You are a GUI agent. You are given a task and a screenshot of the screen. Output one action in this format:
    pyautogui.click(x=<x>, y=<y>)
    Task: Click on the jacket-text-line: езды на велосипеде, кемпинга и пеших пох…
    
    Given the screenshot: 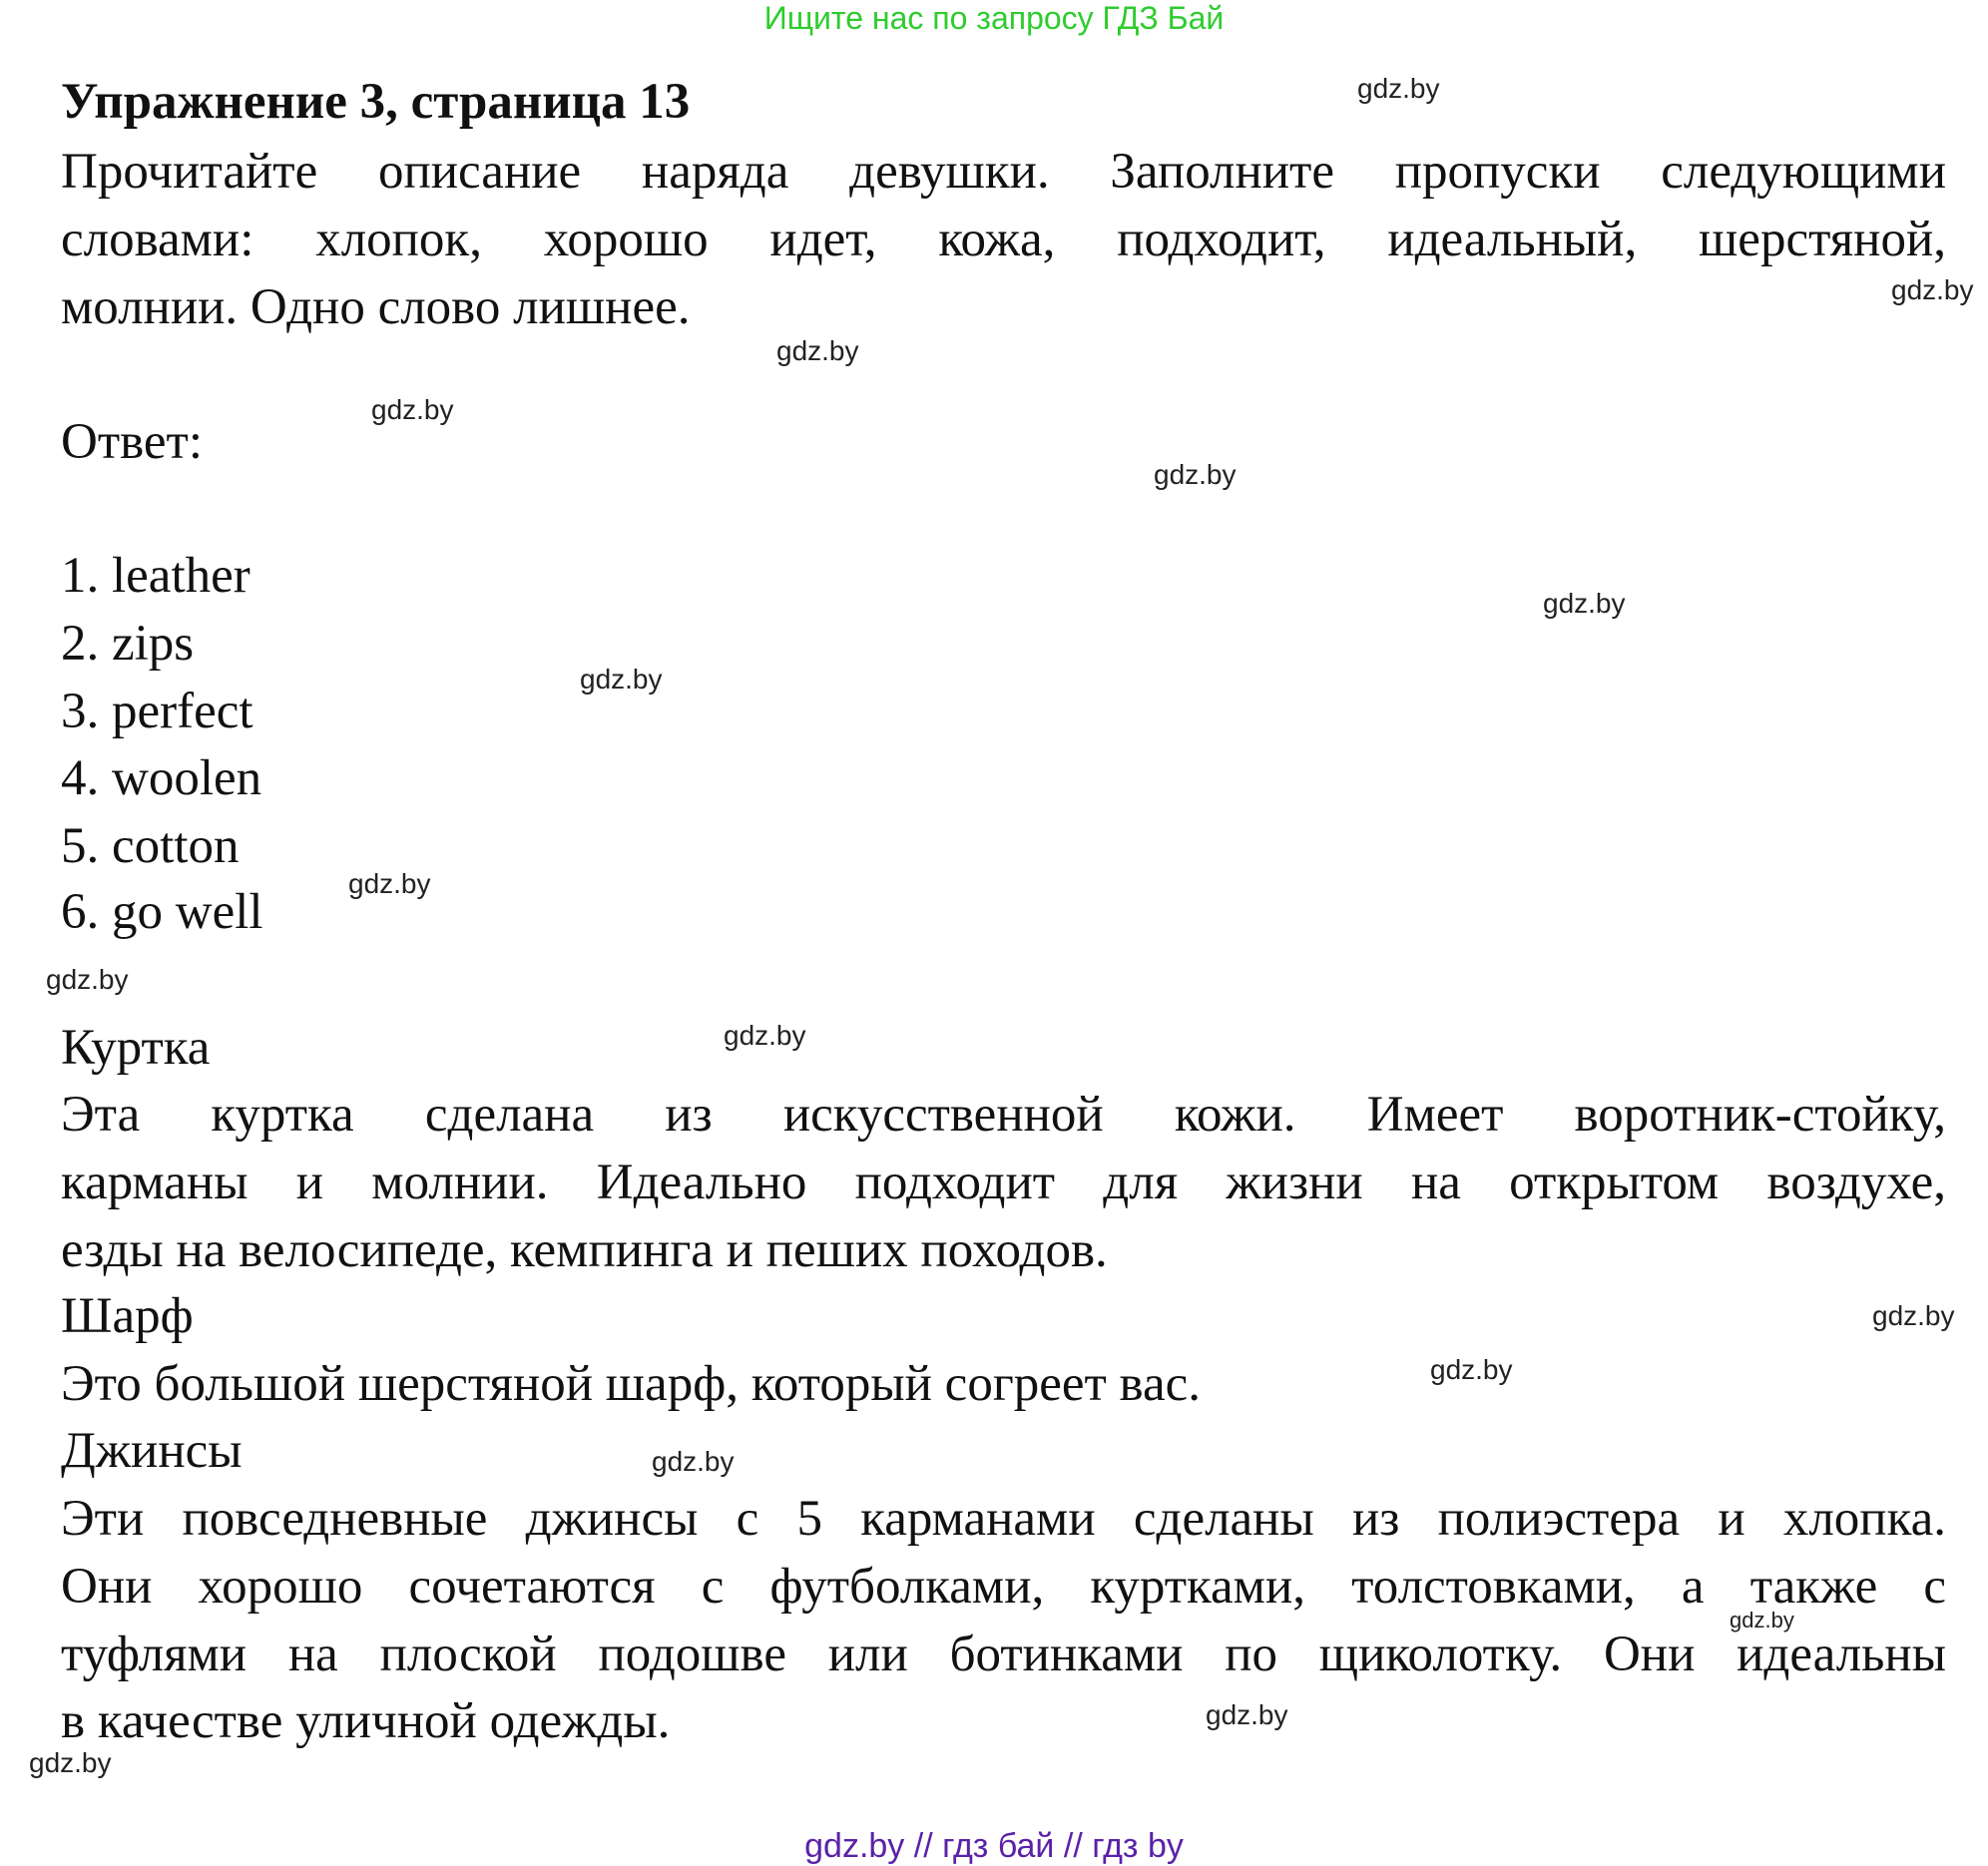 What is the action you would take?
    pyautogui.click(x=584, y=1250)
    